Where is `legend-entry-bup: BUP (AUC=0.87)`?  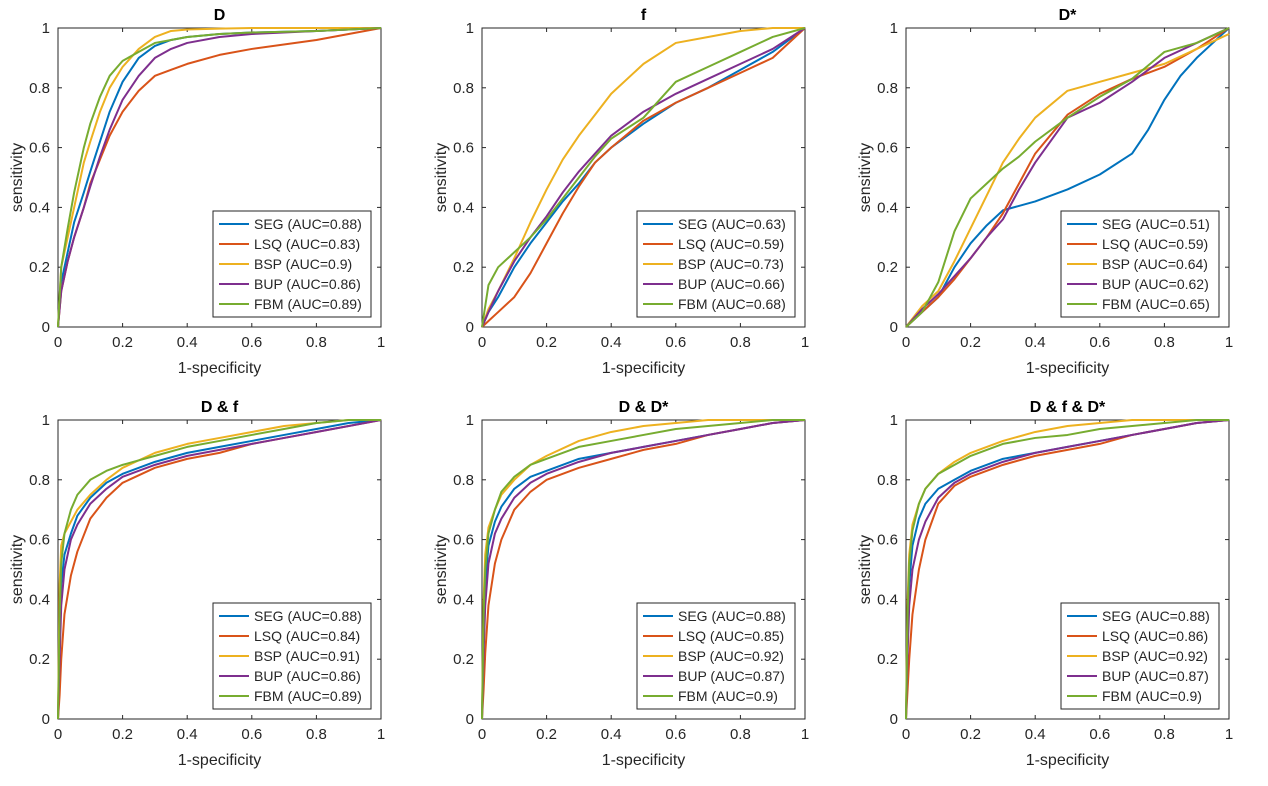 legend-entry-bup: BUP (AUC=0.87) is located at coordinates (731, 676).